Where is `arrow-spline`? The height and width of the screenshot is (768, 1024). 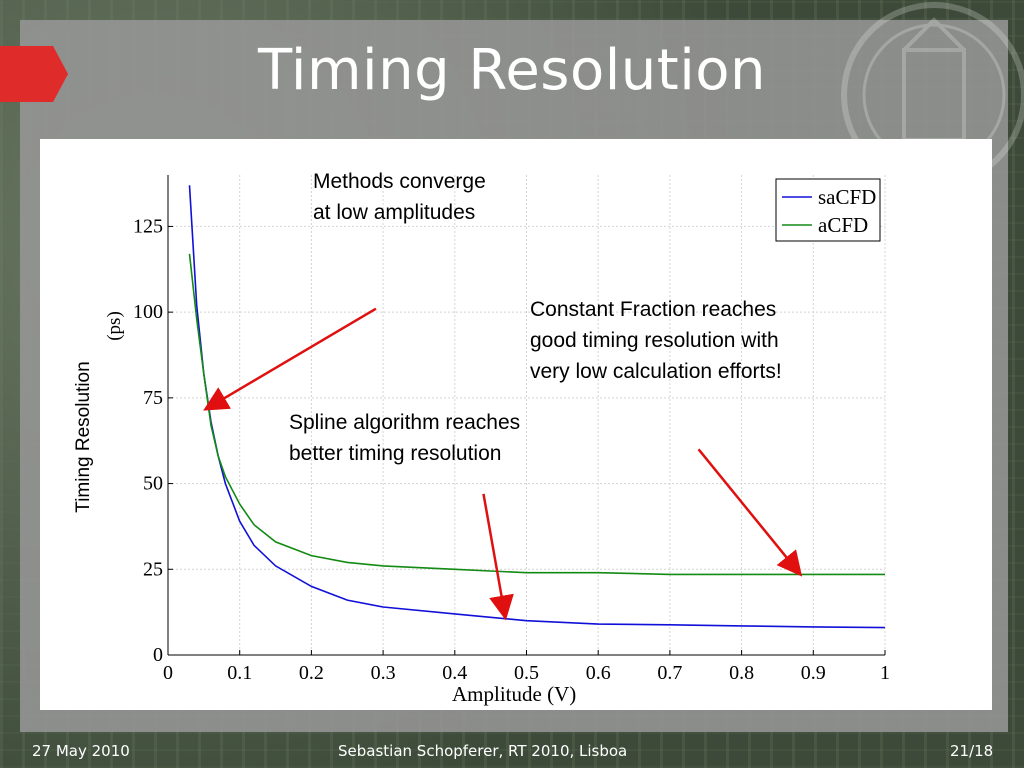 arrow-spline is located at coordinates (498, 557).